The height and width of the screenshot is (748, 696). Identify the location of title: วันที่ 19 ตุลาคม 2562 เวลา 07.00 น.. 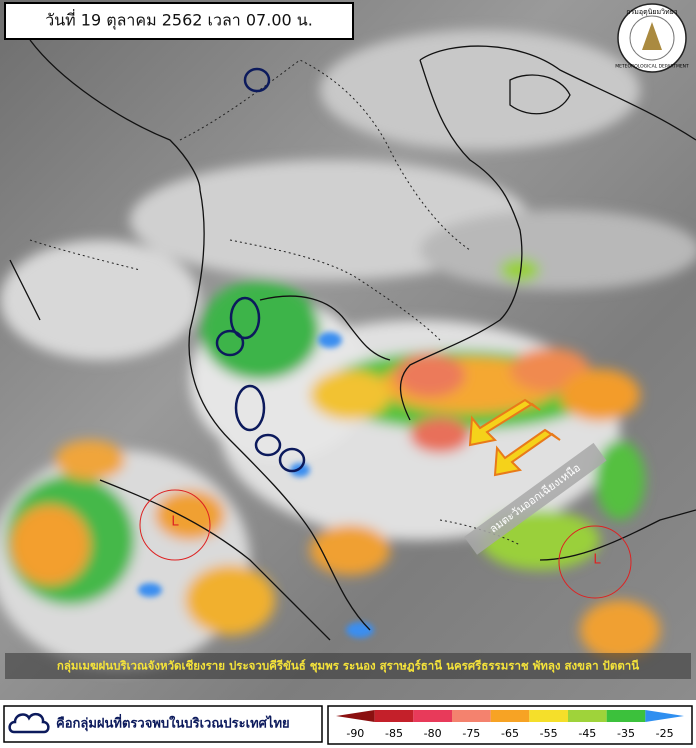
(179, 20).